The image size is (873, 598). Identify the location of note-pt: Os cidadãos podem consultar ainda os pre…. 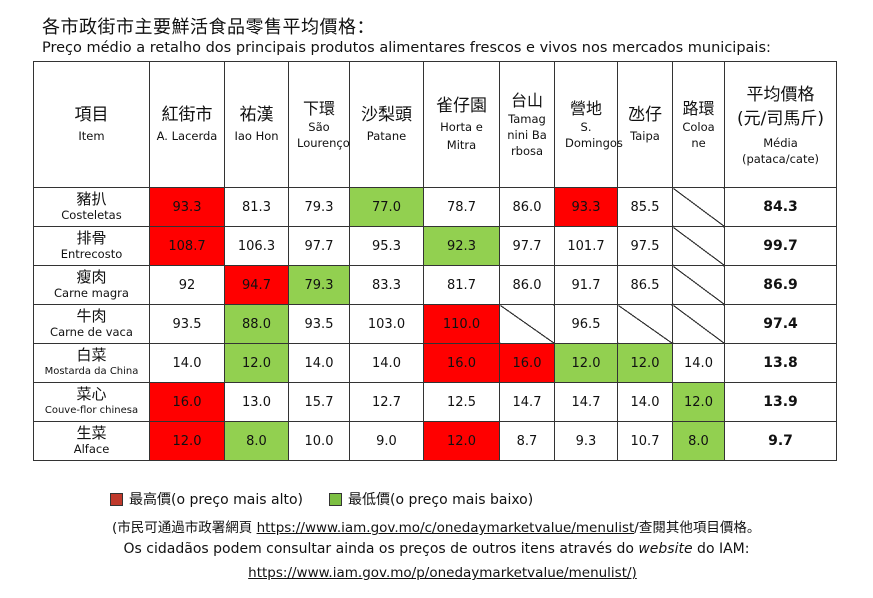
(436, 549).